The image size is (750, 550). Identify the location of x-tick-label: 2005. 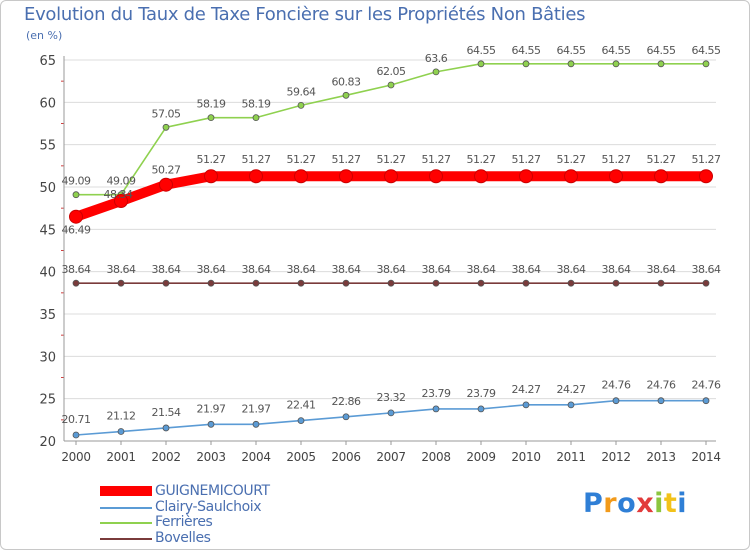
(300, 457).